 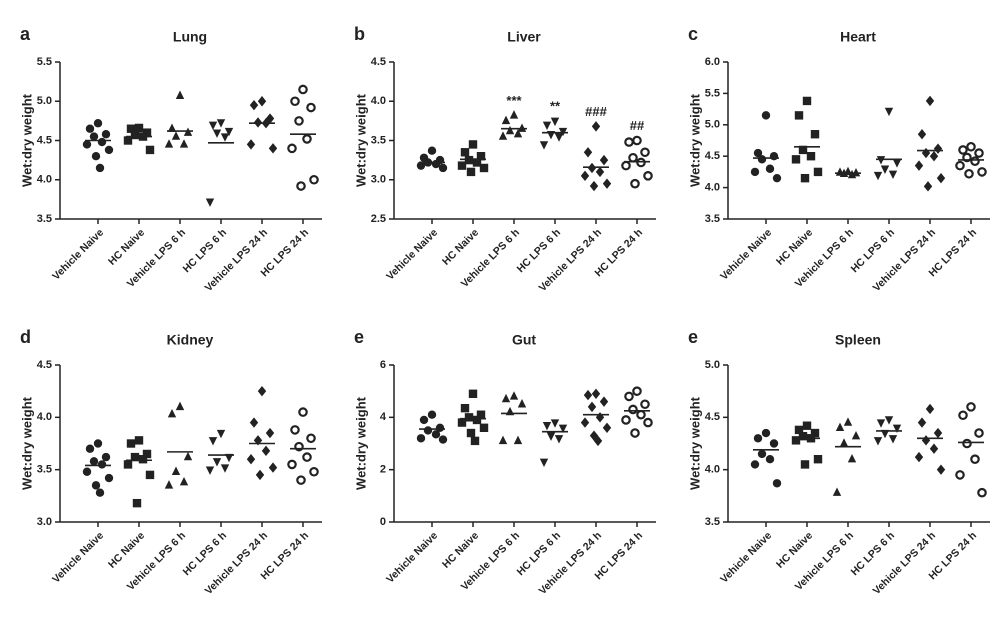 What do you see at coordinates (694, 140) in the screenshot?
I see `y-axis-label: Wet:dry weight` at bounding box center [694, 140].